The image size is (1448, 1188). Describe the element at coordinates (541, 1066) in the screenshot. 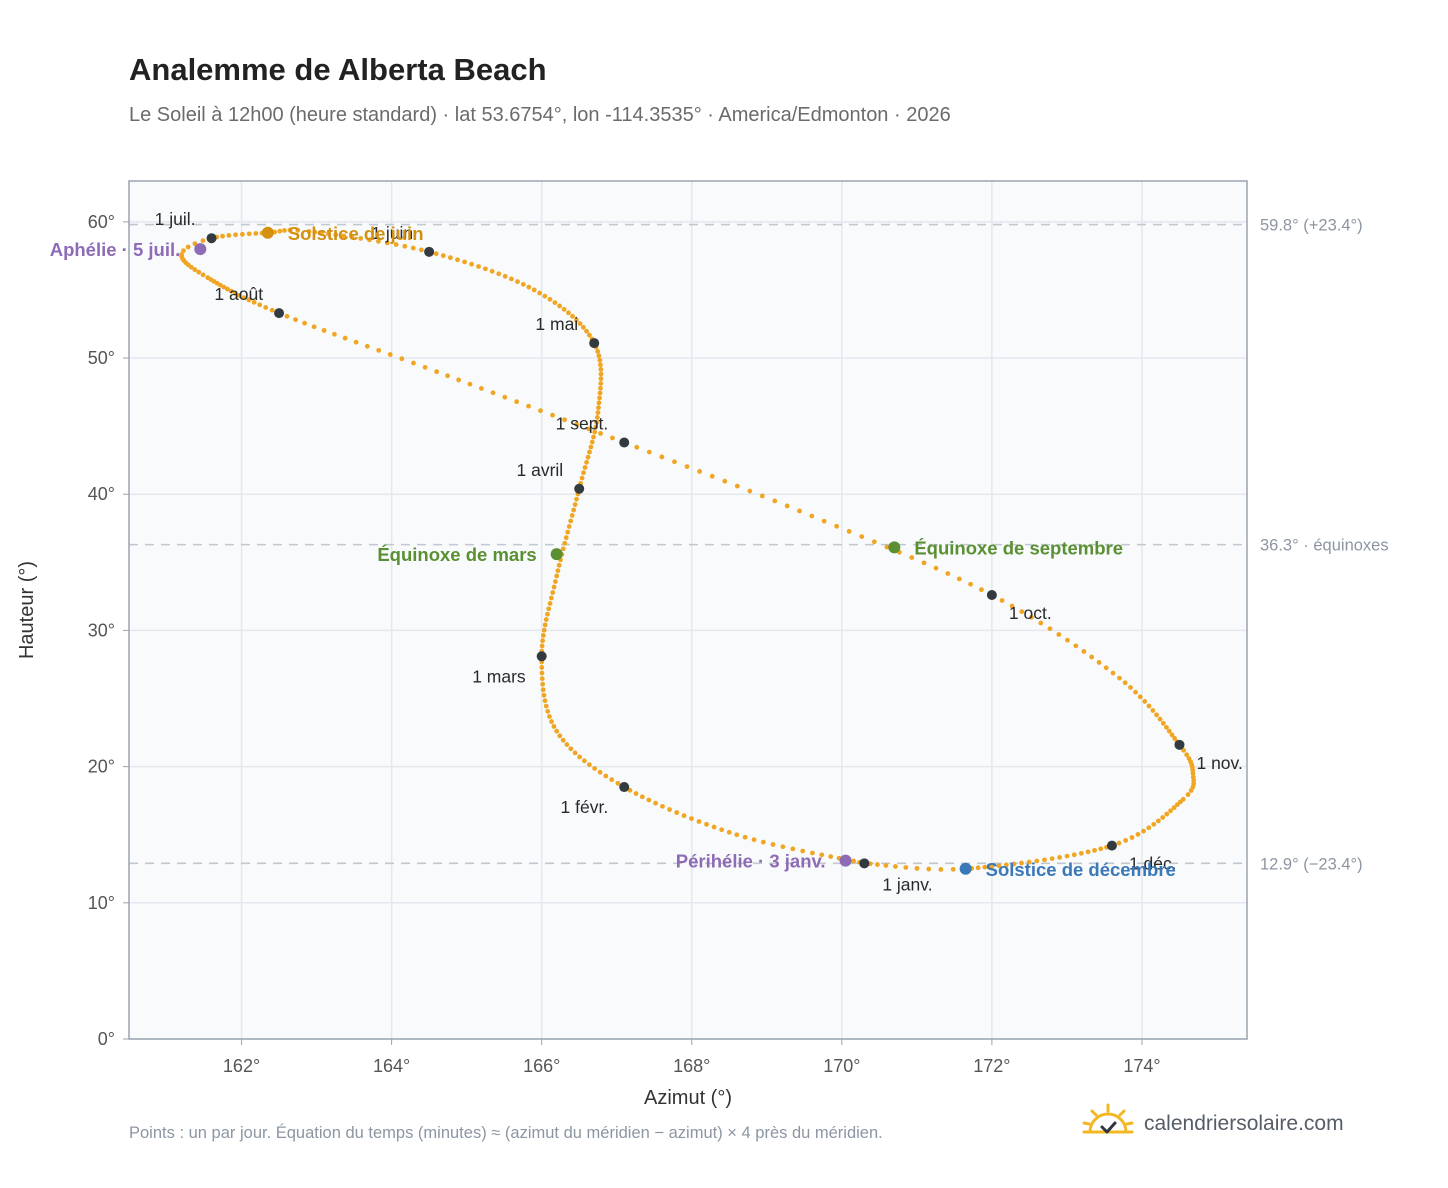

I see `x-tick-label: 166°` at that location.